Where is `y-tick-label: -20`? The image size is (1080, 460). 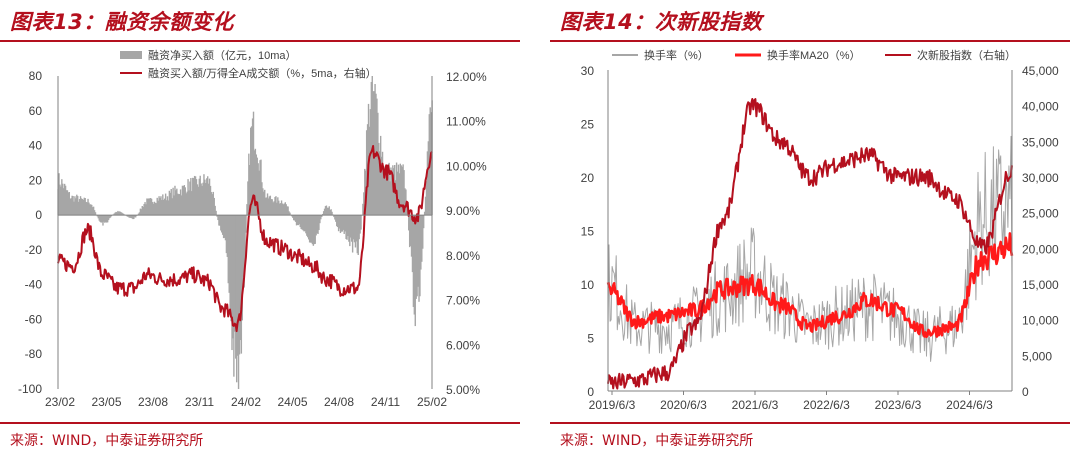
y-tick-label: -20 is located at coordinates (34, 250).